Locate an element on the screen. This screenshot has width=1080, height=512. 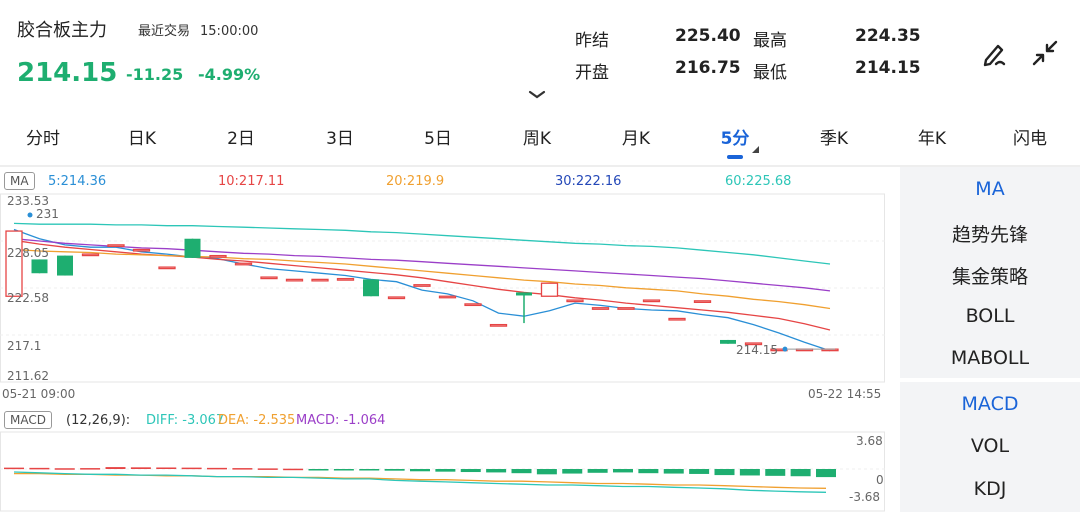
period-dropdown-icon is located at coordinates (755, 149).